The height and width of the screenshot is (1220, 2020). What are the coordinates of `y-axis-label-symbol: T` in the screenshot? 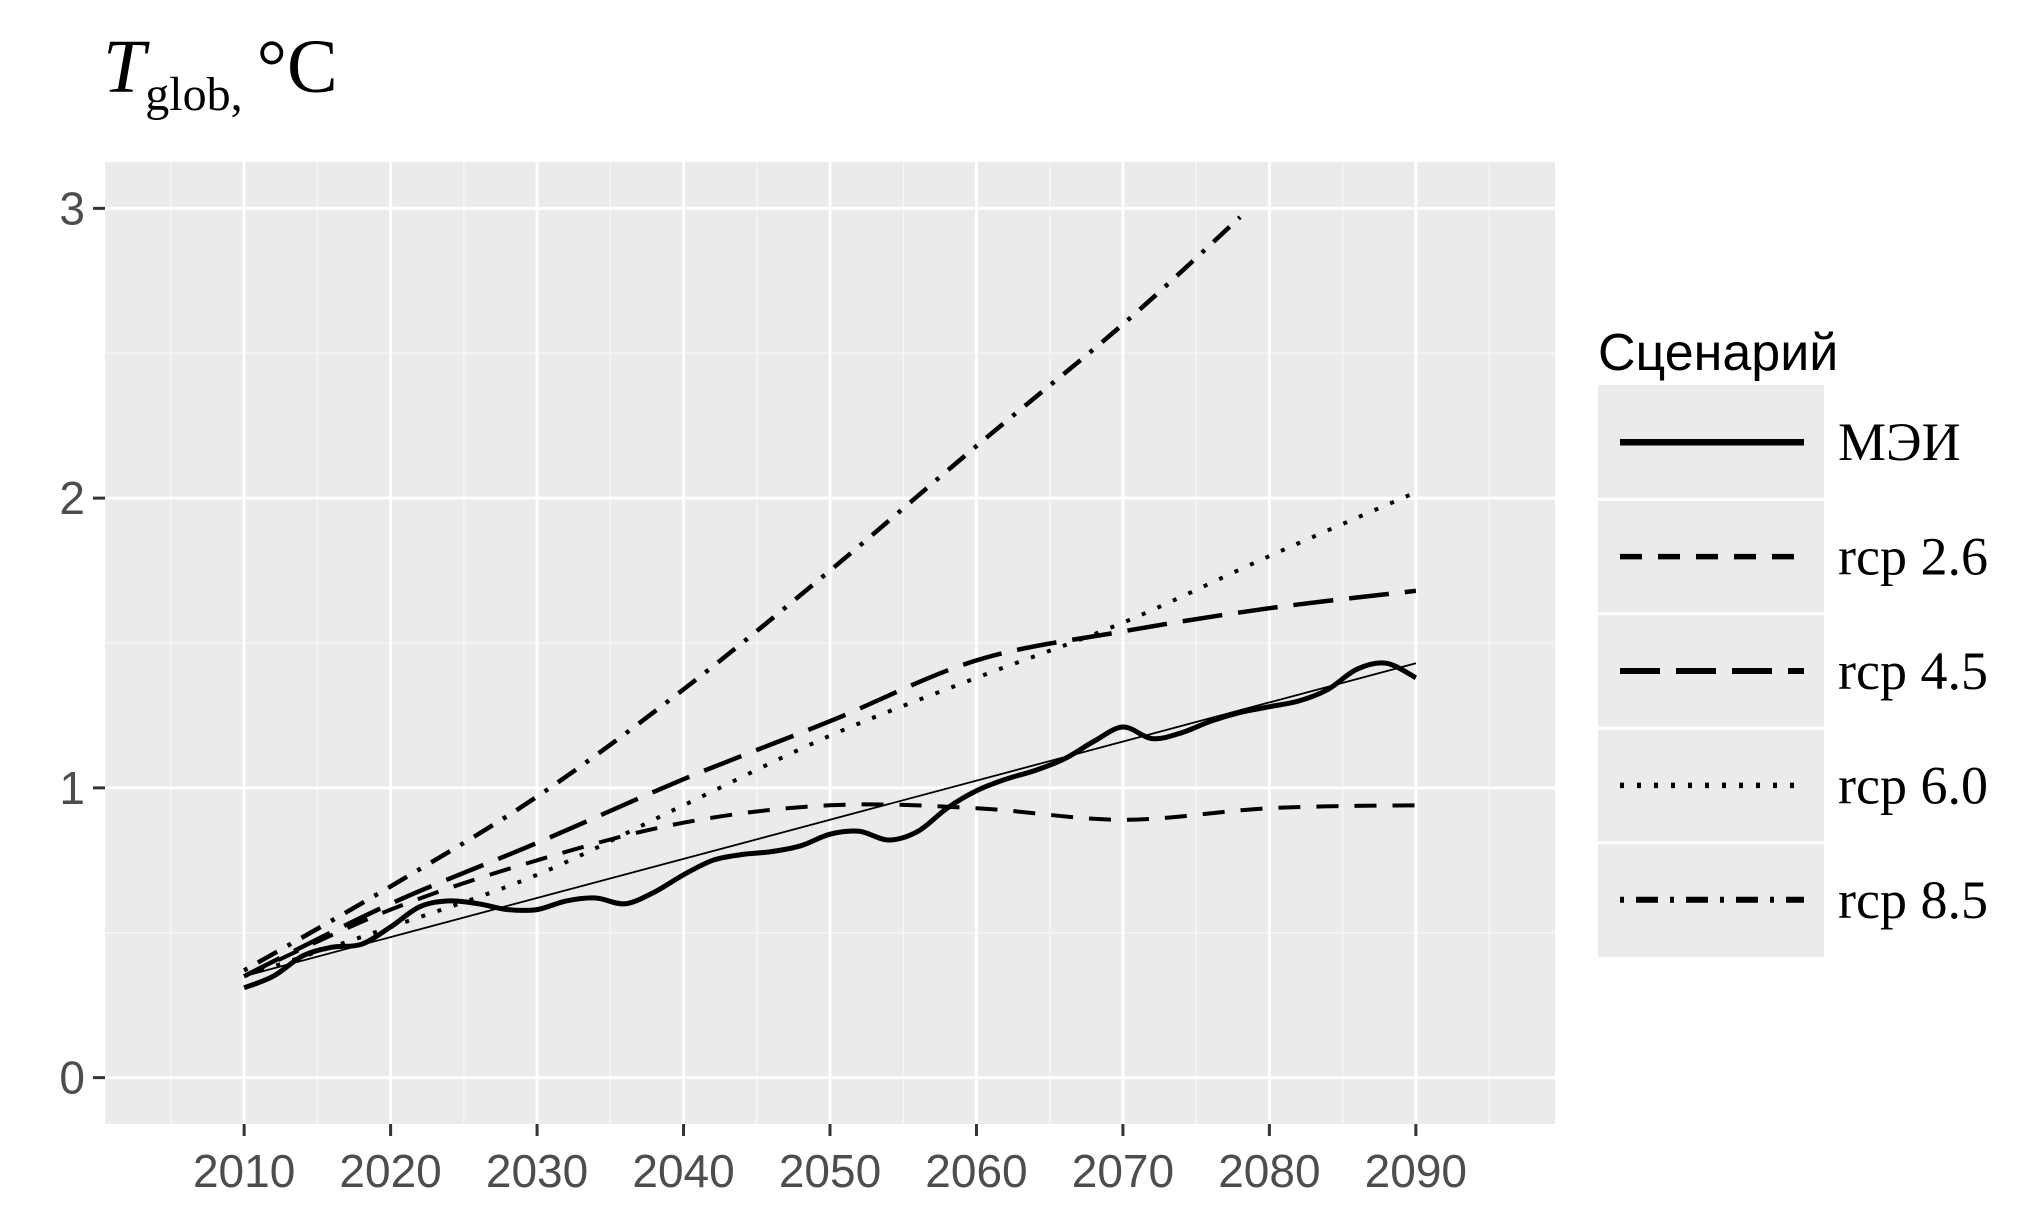 It's located at (126, 67).